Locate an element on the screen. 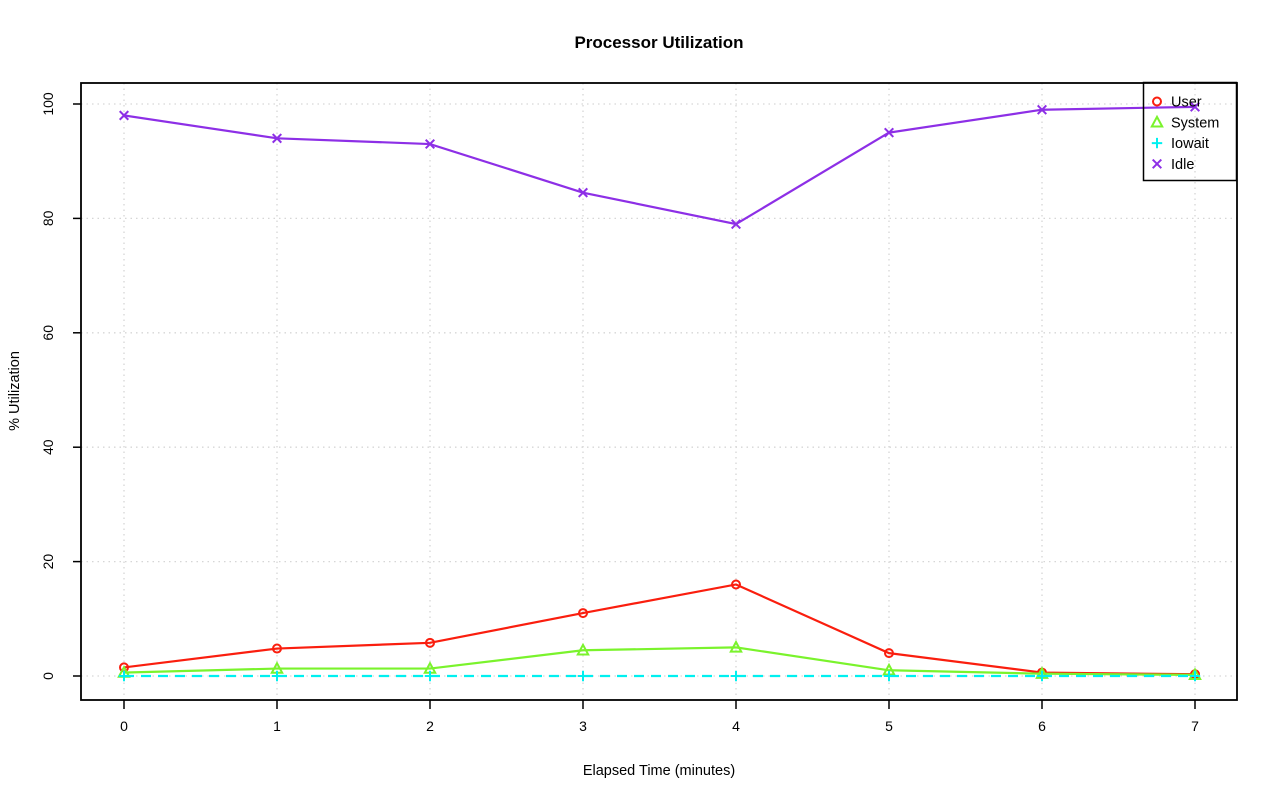 Image resolution: width=1280 pixels, height=801 pixels. legend-marker-idle is located at coordinates (1157, 163).